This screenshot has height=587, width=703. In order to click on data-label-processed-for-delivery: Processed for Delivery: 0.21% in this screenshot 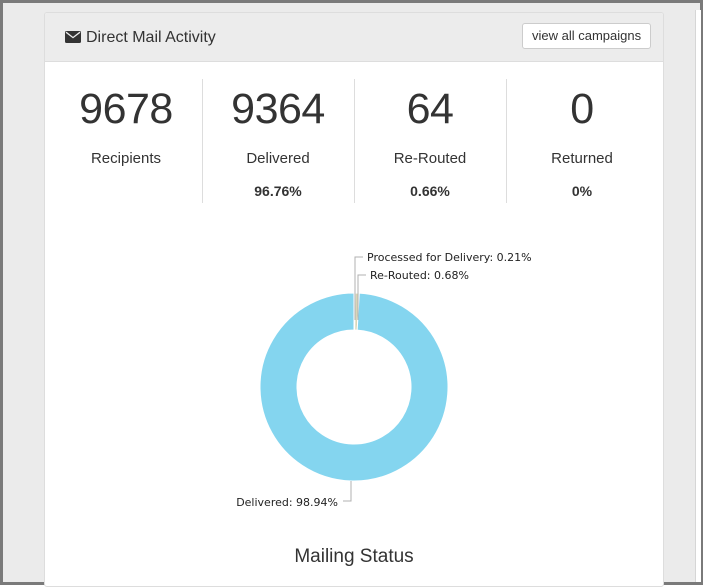, I will do `click(449, 257)`.